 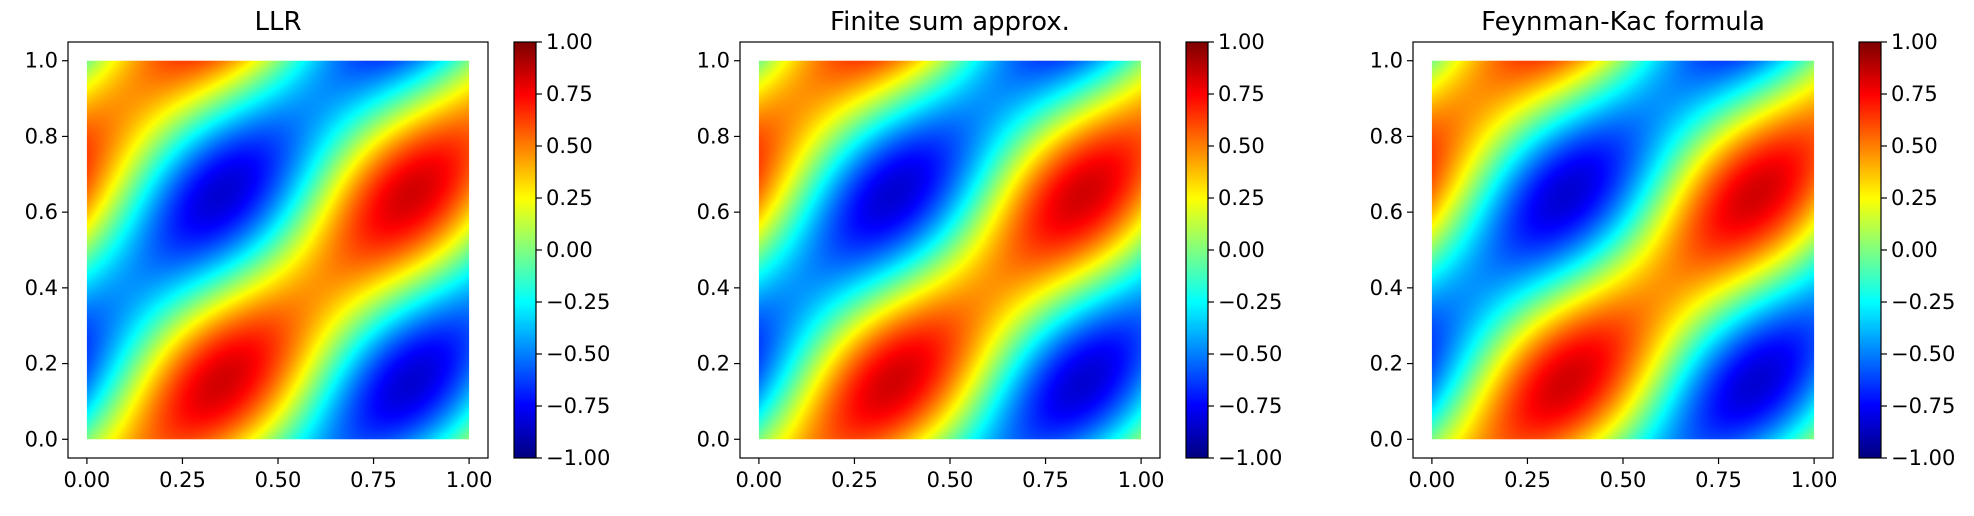 What do you see at coordinates (950, 22) in the screenshot?
I see `subplot-title: Finite sum approx.` at bounding box center [950, 22].